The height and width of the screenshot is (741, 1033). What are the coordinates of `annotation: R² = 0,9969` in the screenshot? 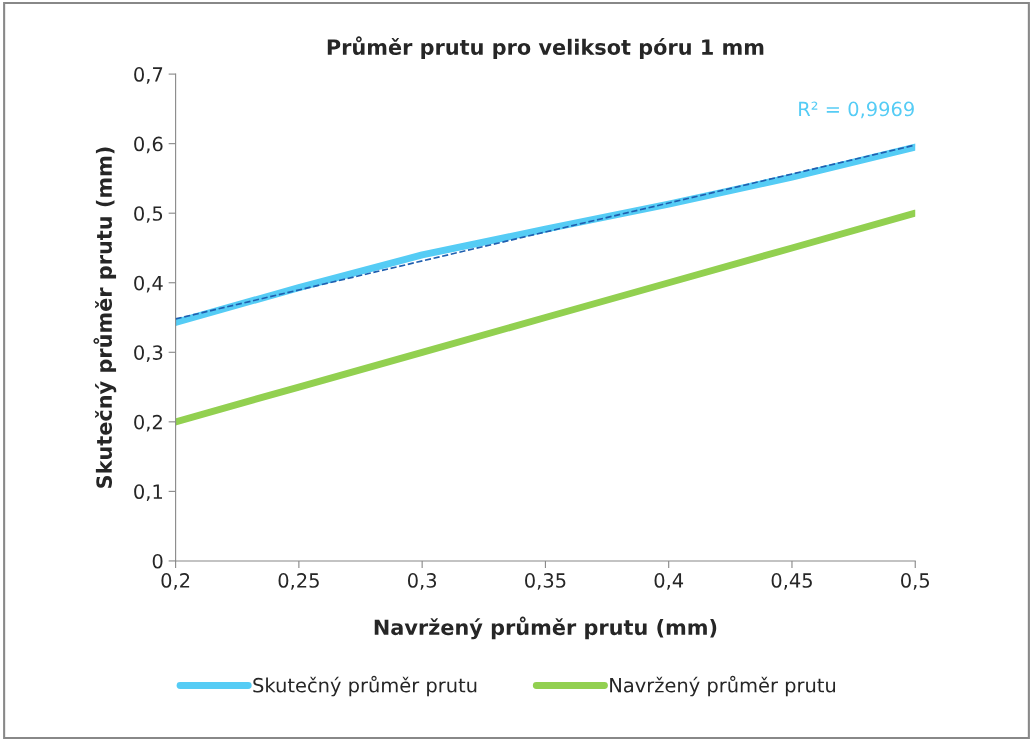 It's located at (856, 110).